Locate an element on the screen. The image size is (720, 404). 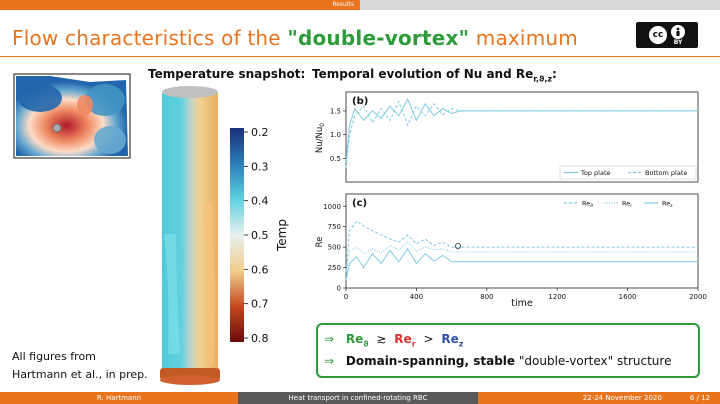
y-tick-label: 0 is located at coordinates (339, 289).